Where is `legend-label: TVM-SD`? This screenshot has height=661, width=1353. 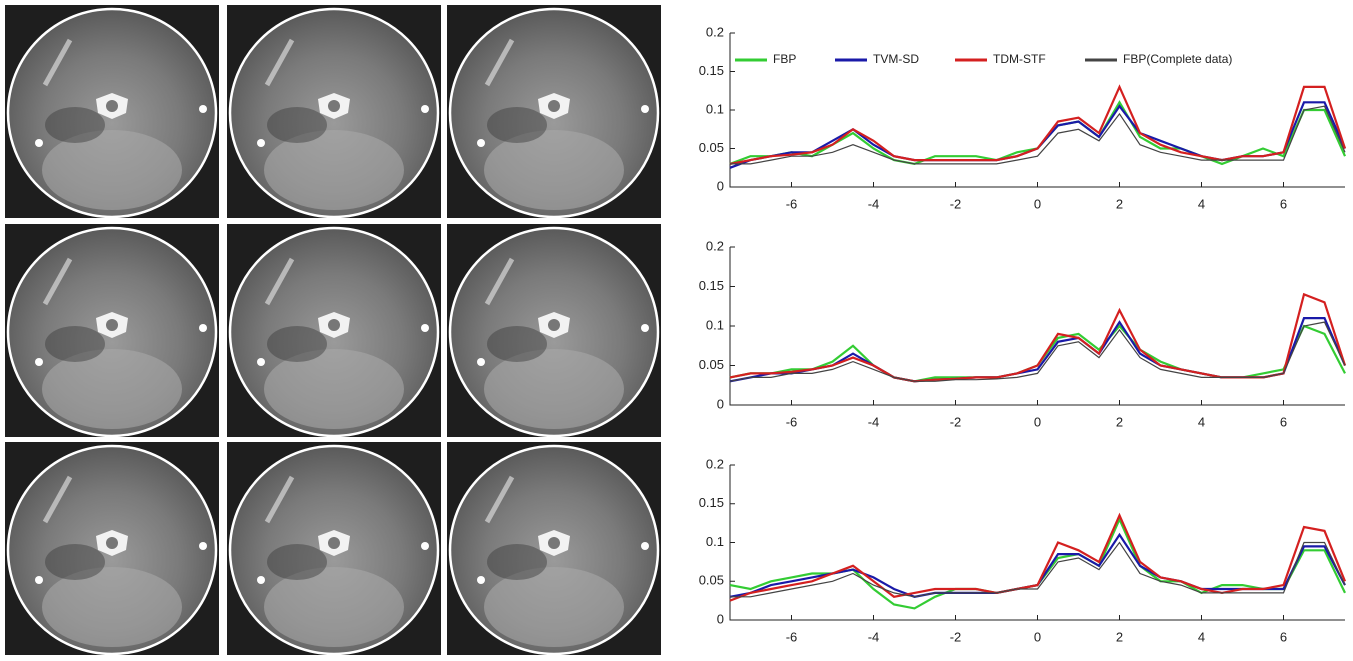 legend-label: TVM-SD is located at coordinates (896, 59).